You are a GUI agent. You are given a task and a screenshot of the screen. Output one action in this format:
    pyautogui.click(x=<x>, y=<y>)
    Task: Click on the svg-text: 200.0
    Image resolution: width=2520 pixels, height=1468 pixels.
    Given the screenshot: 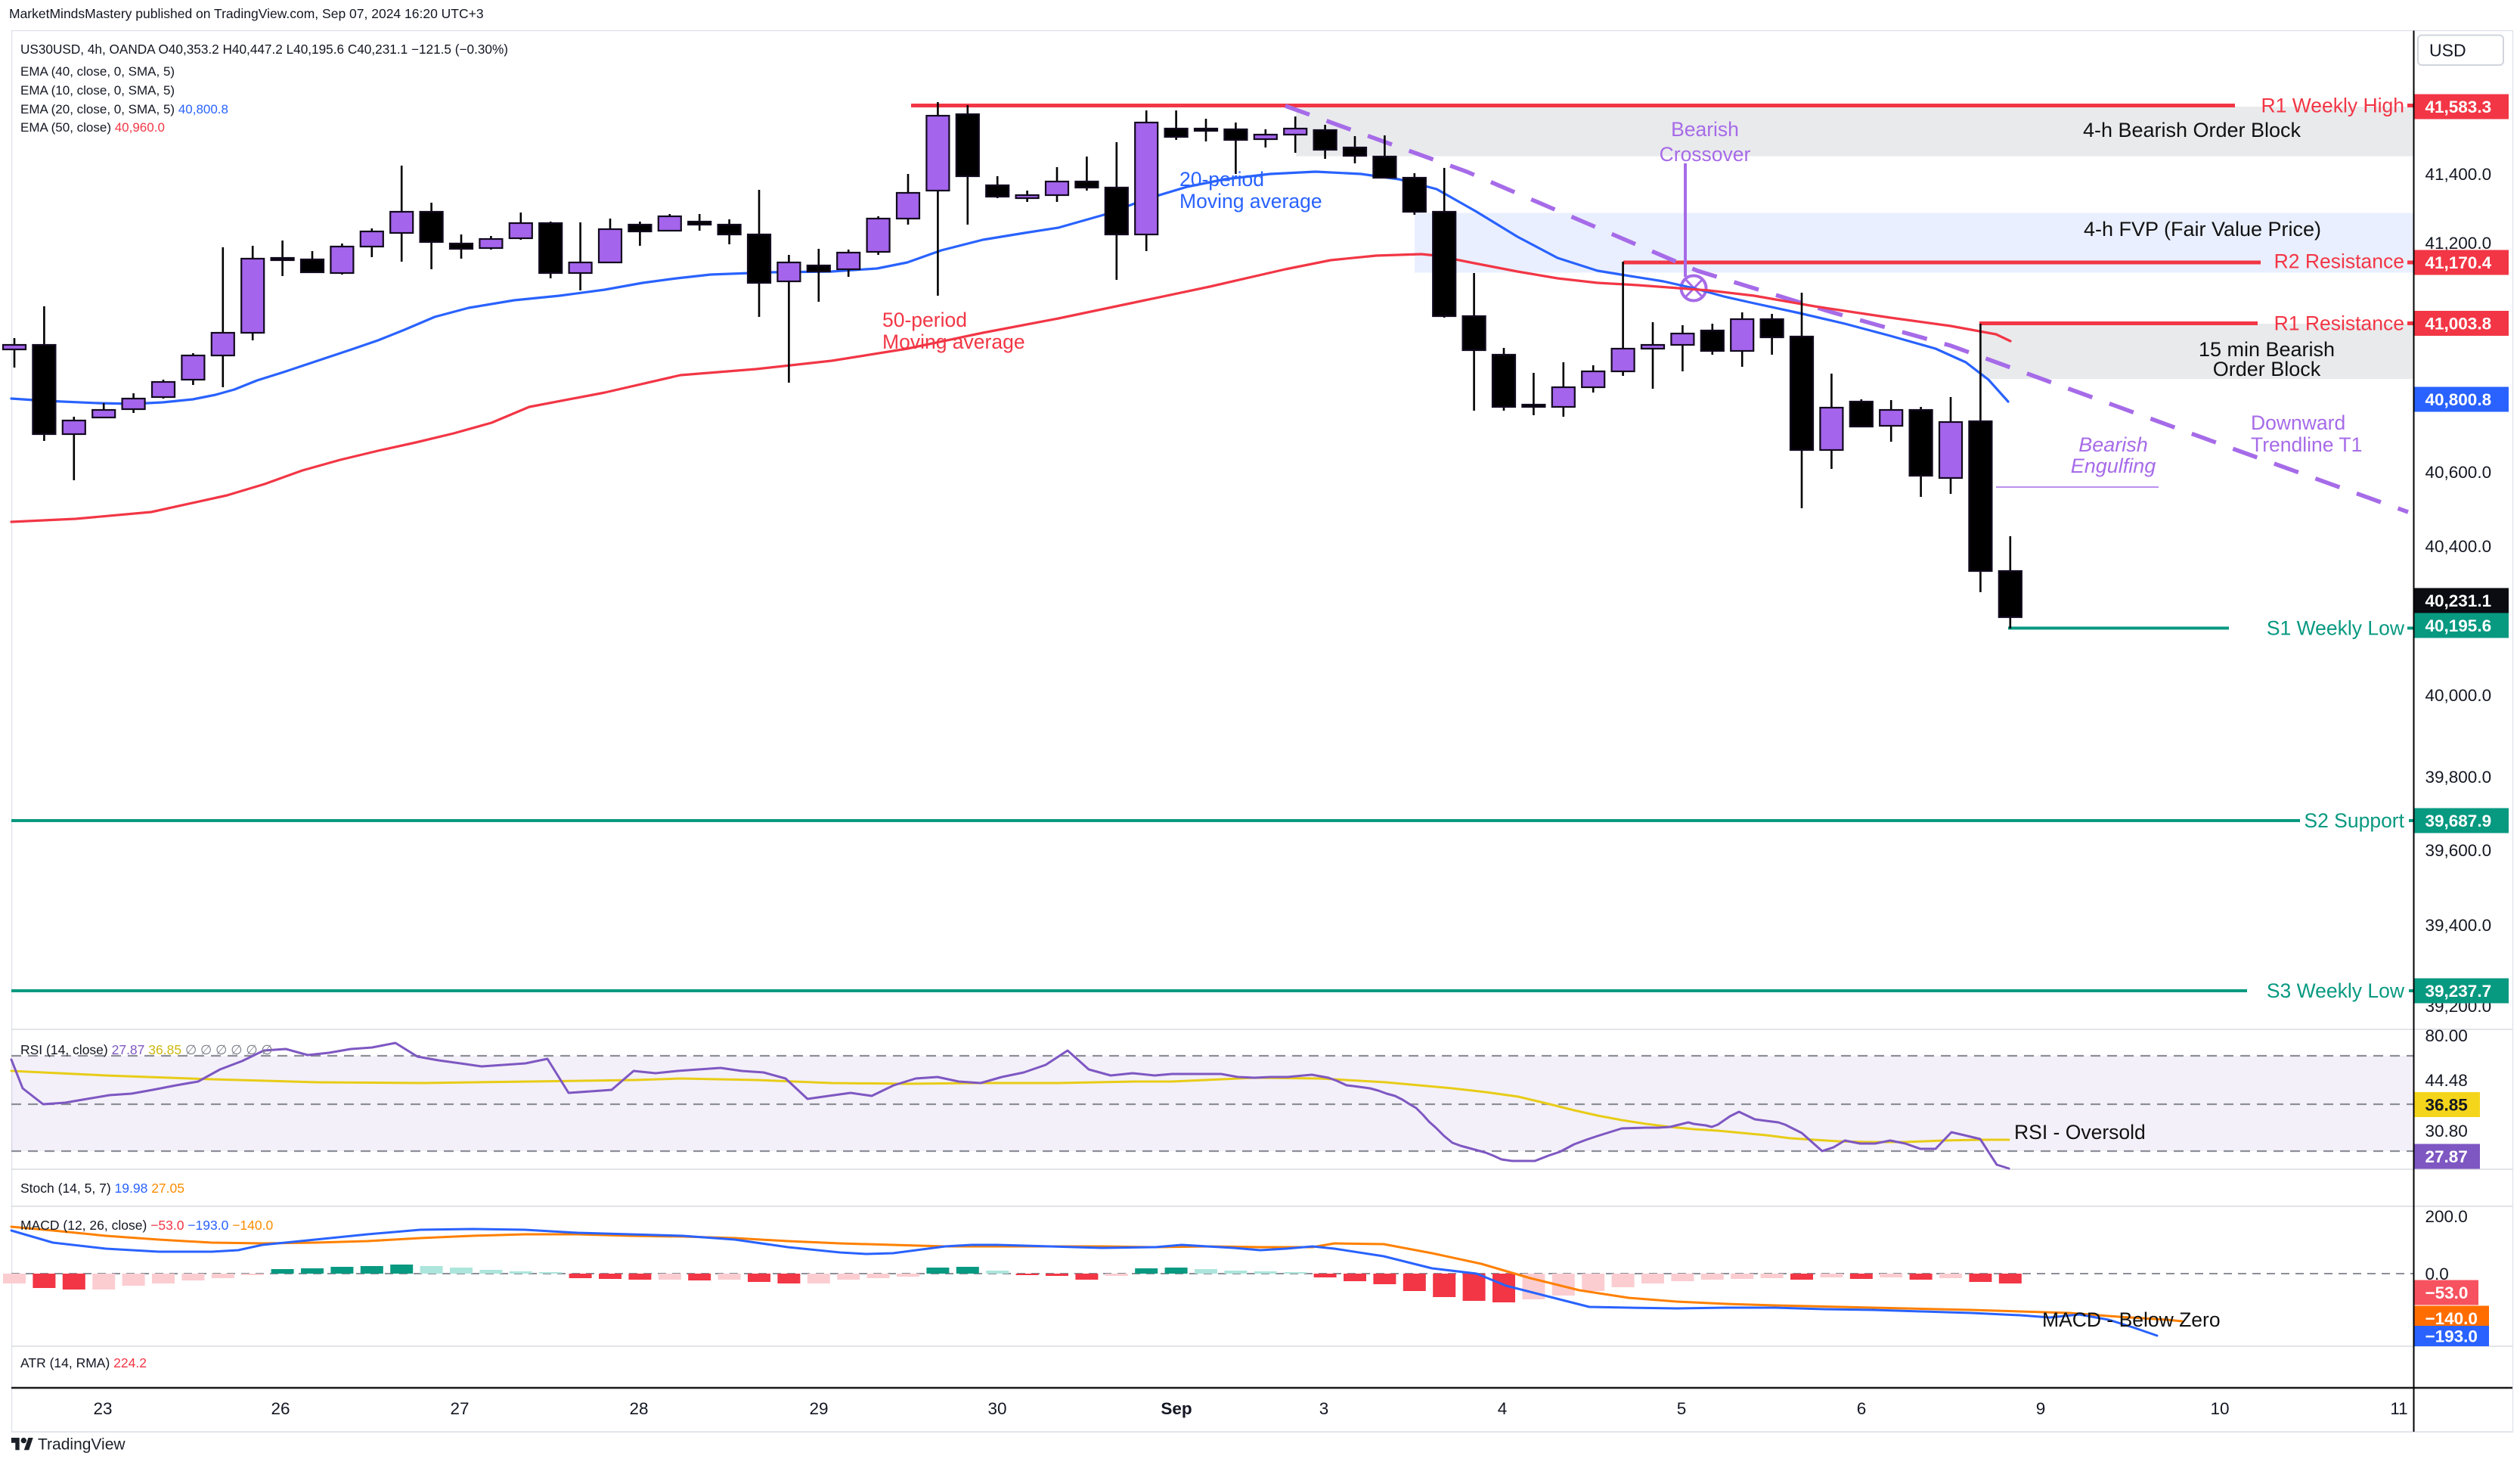 What is the action you would take?
    pyautogui.click(x=2446, y=1216)
    